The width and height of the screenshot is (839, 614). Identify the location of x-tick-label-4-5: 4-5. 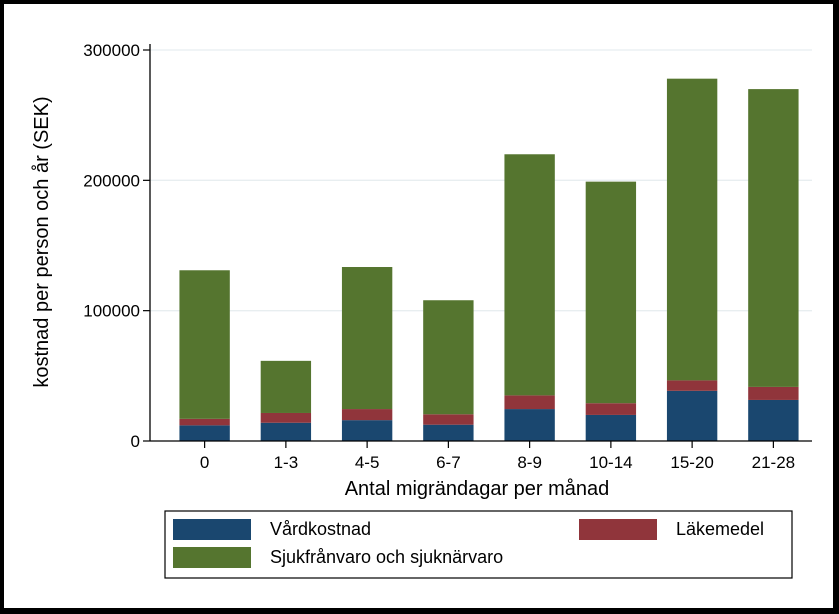
(367, 462).